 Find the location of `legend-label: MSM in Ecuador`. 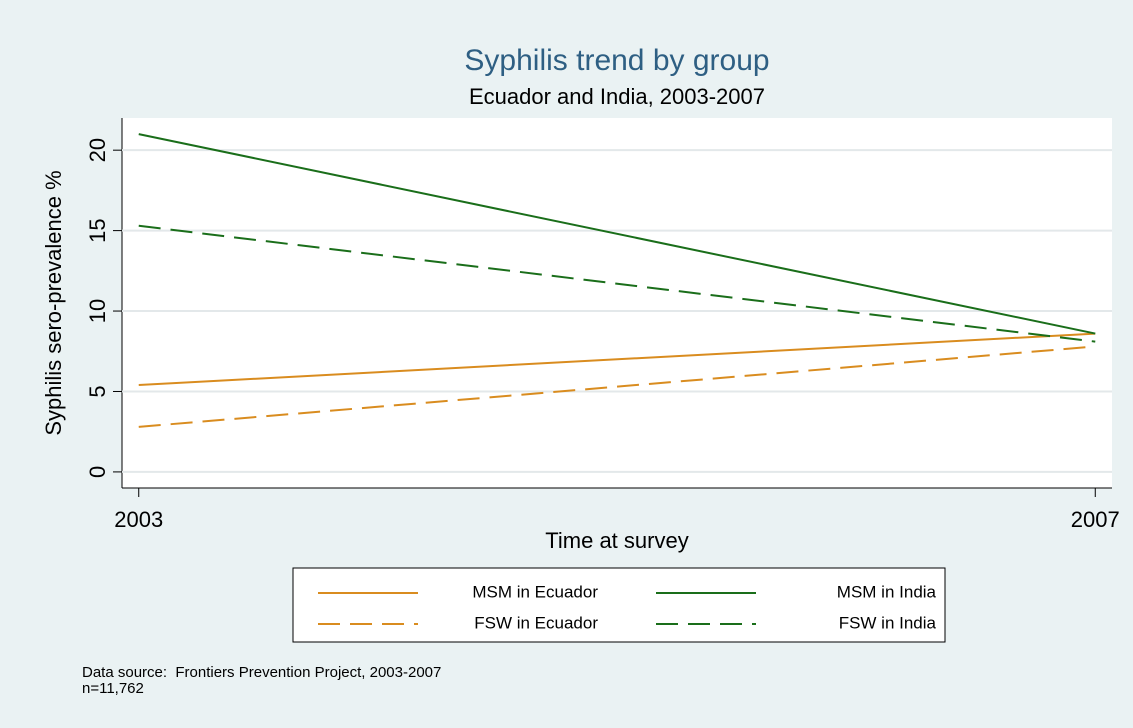

legend-label: MSM in Ecuador is located at coordinates (535, 591).